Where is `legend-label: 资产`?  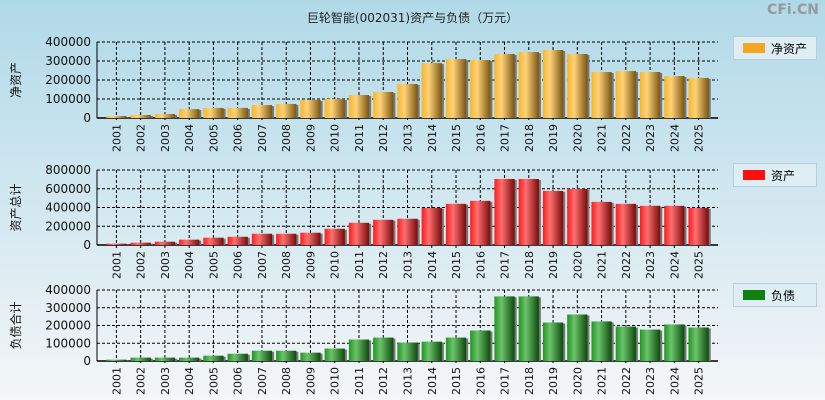 legend-label: 资产 is located at coordinates (783, 175).